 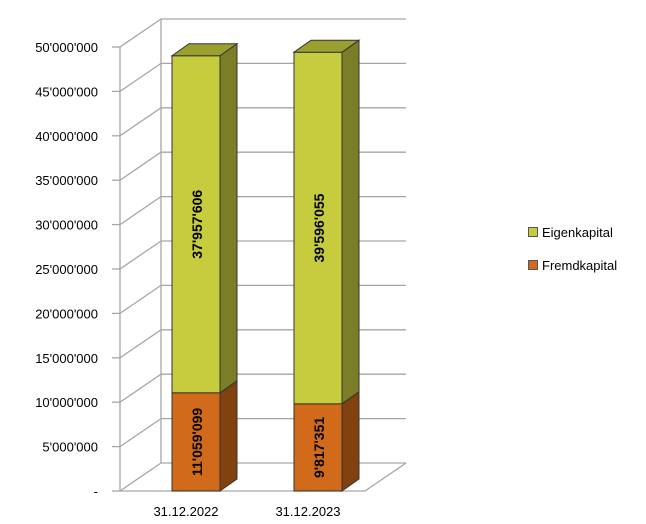 What do you see at coordinates (577, 232) in the screenshot?
I see `legend-label-eigenkapital: Eigenkapital` at bounding box center [577, 232].